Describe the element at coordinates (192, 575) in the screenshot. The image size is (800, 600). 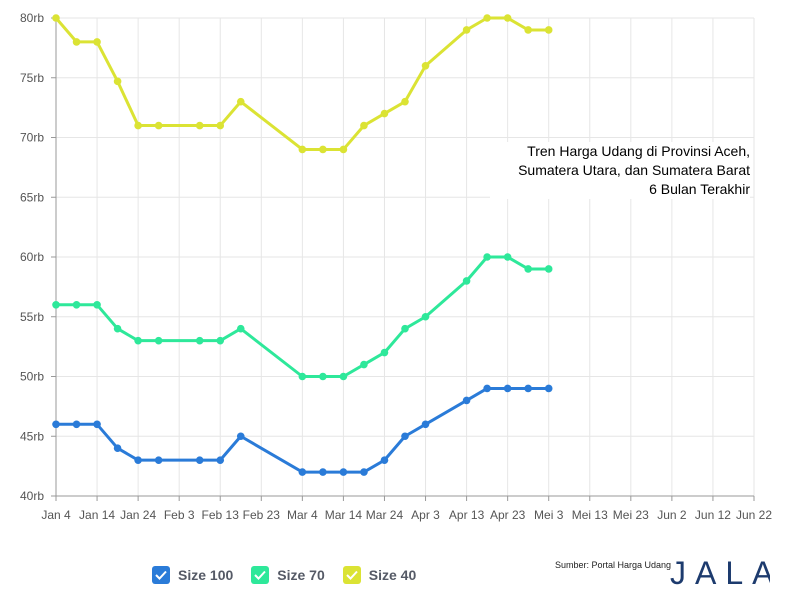
I see `legend-item-size-100: Size 100` at that location.